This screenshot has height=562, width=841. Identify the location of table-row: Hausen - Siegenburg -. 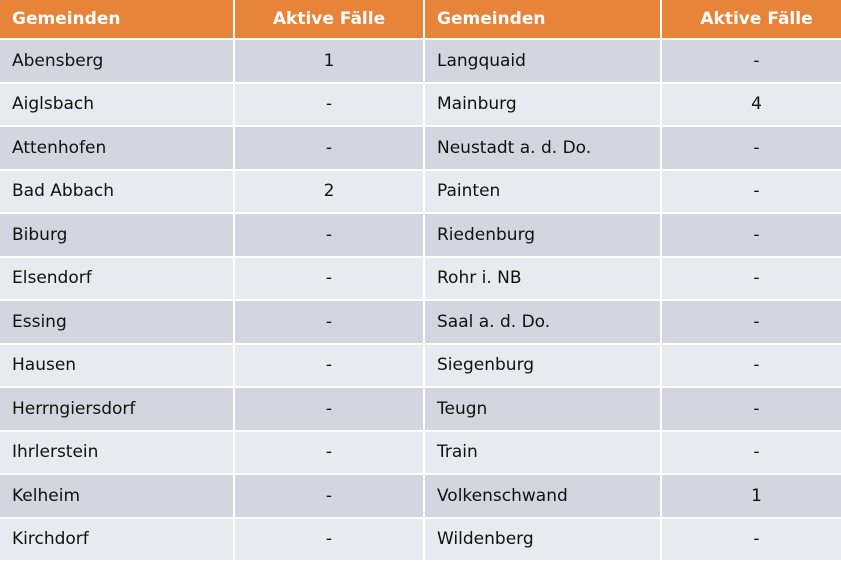
(420, 365).